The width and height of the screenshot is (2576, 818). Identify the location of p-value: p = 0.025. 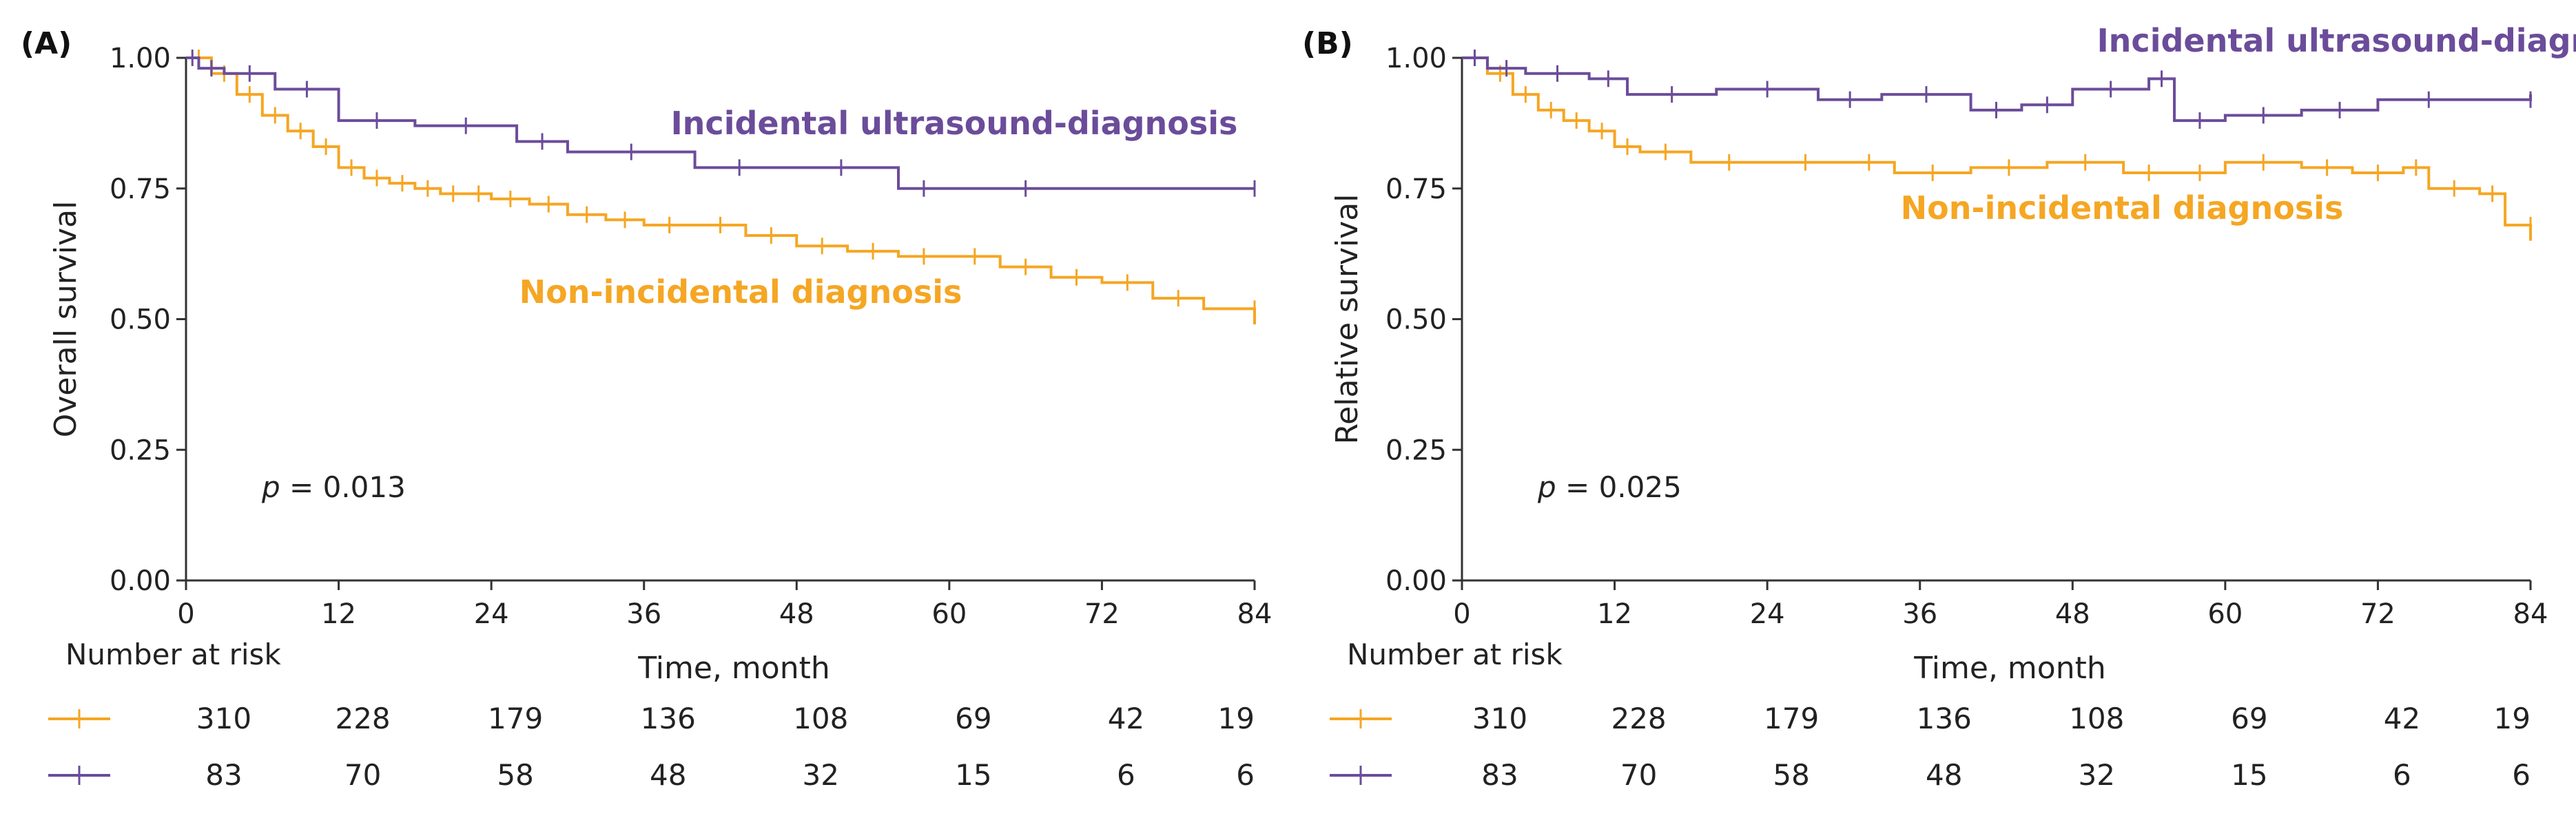
(1609, 487).